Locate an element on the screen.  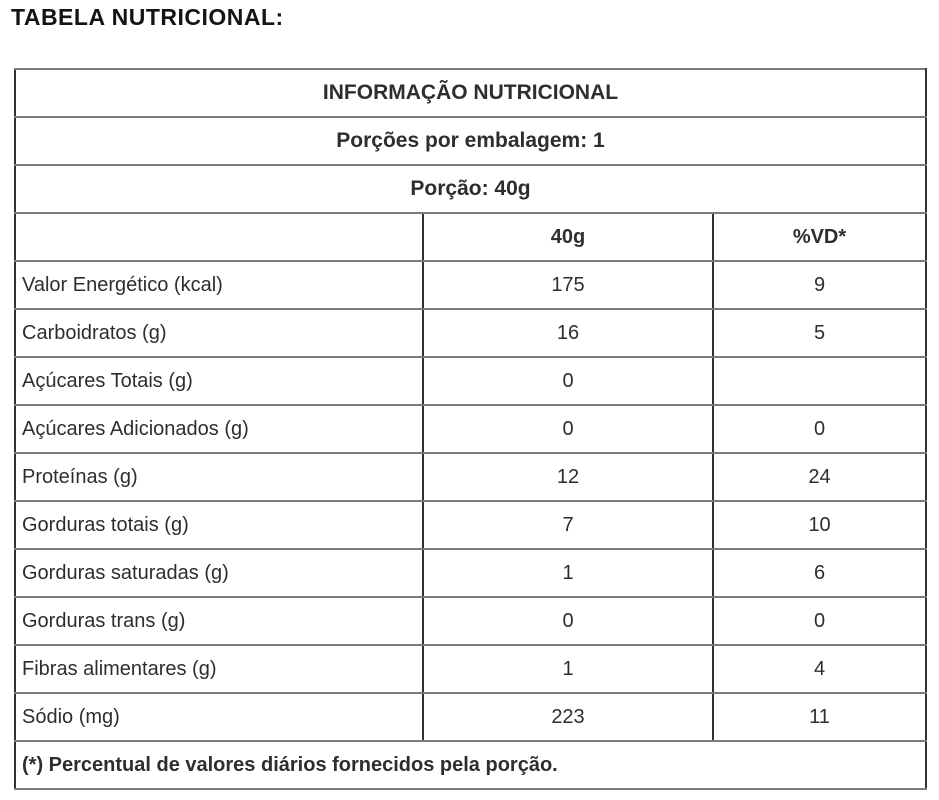
table-title-row: INFORMAÇÃO NUTRICIONAL is located at coordinates (470, 93).